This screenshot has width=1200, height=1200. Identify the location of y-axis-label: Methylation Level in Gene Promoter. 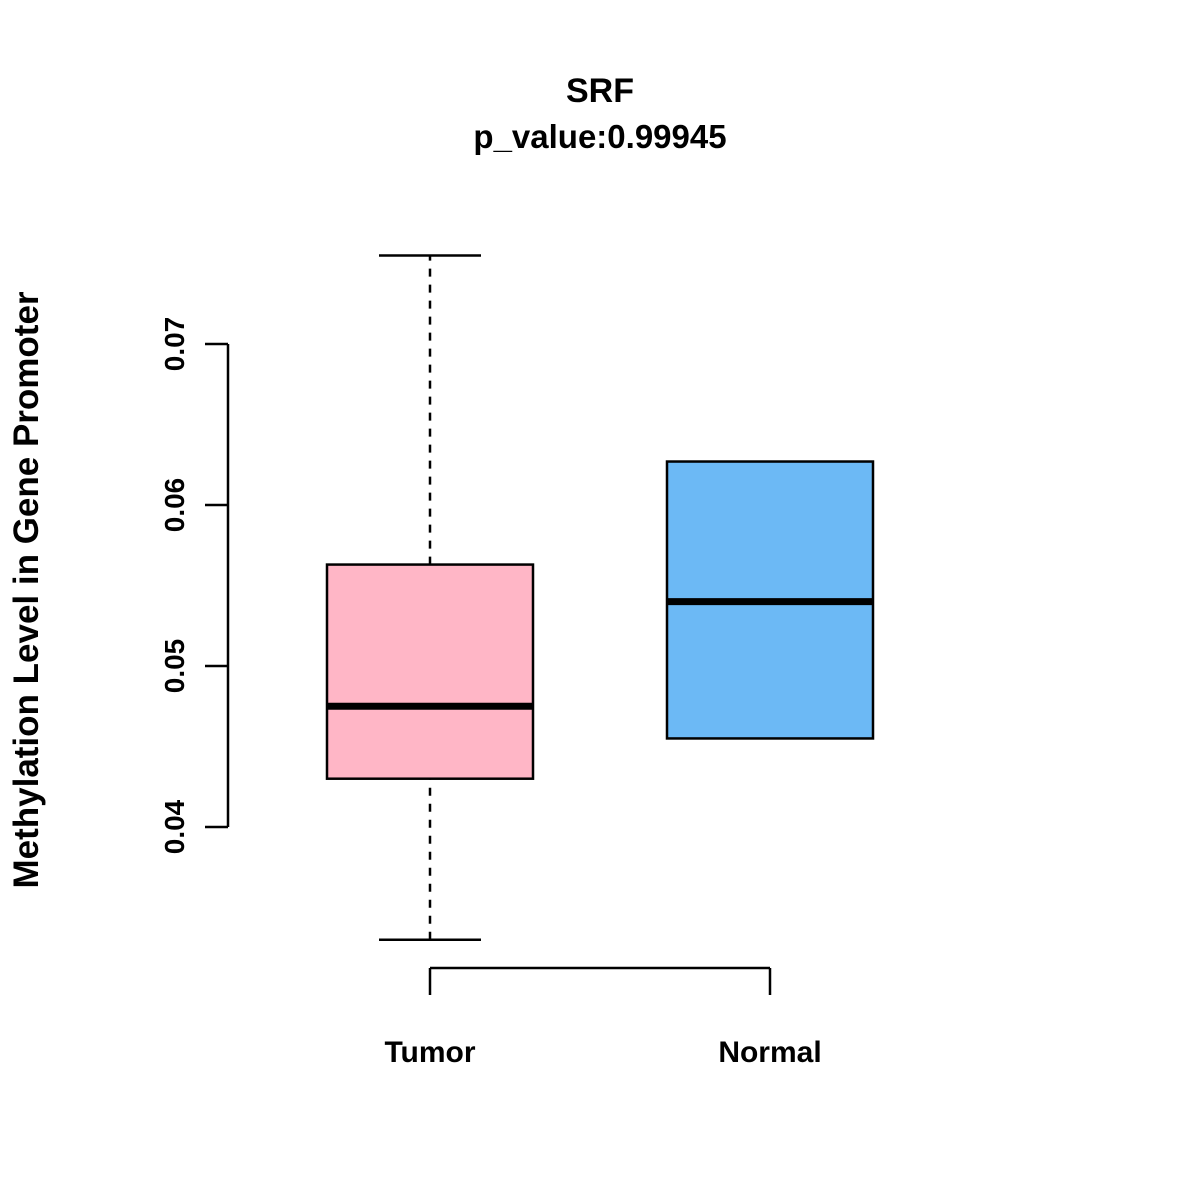
(26, 589).